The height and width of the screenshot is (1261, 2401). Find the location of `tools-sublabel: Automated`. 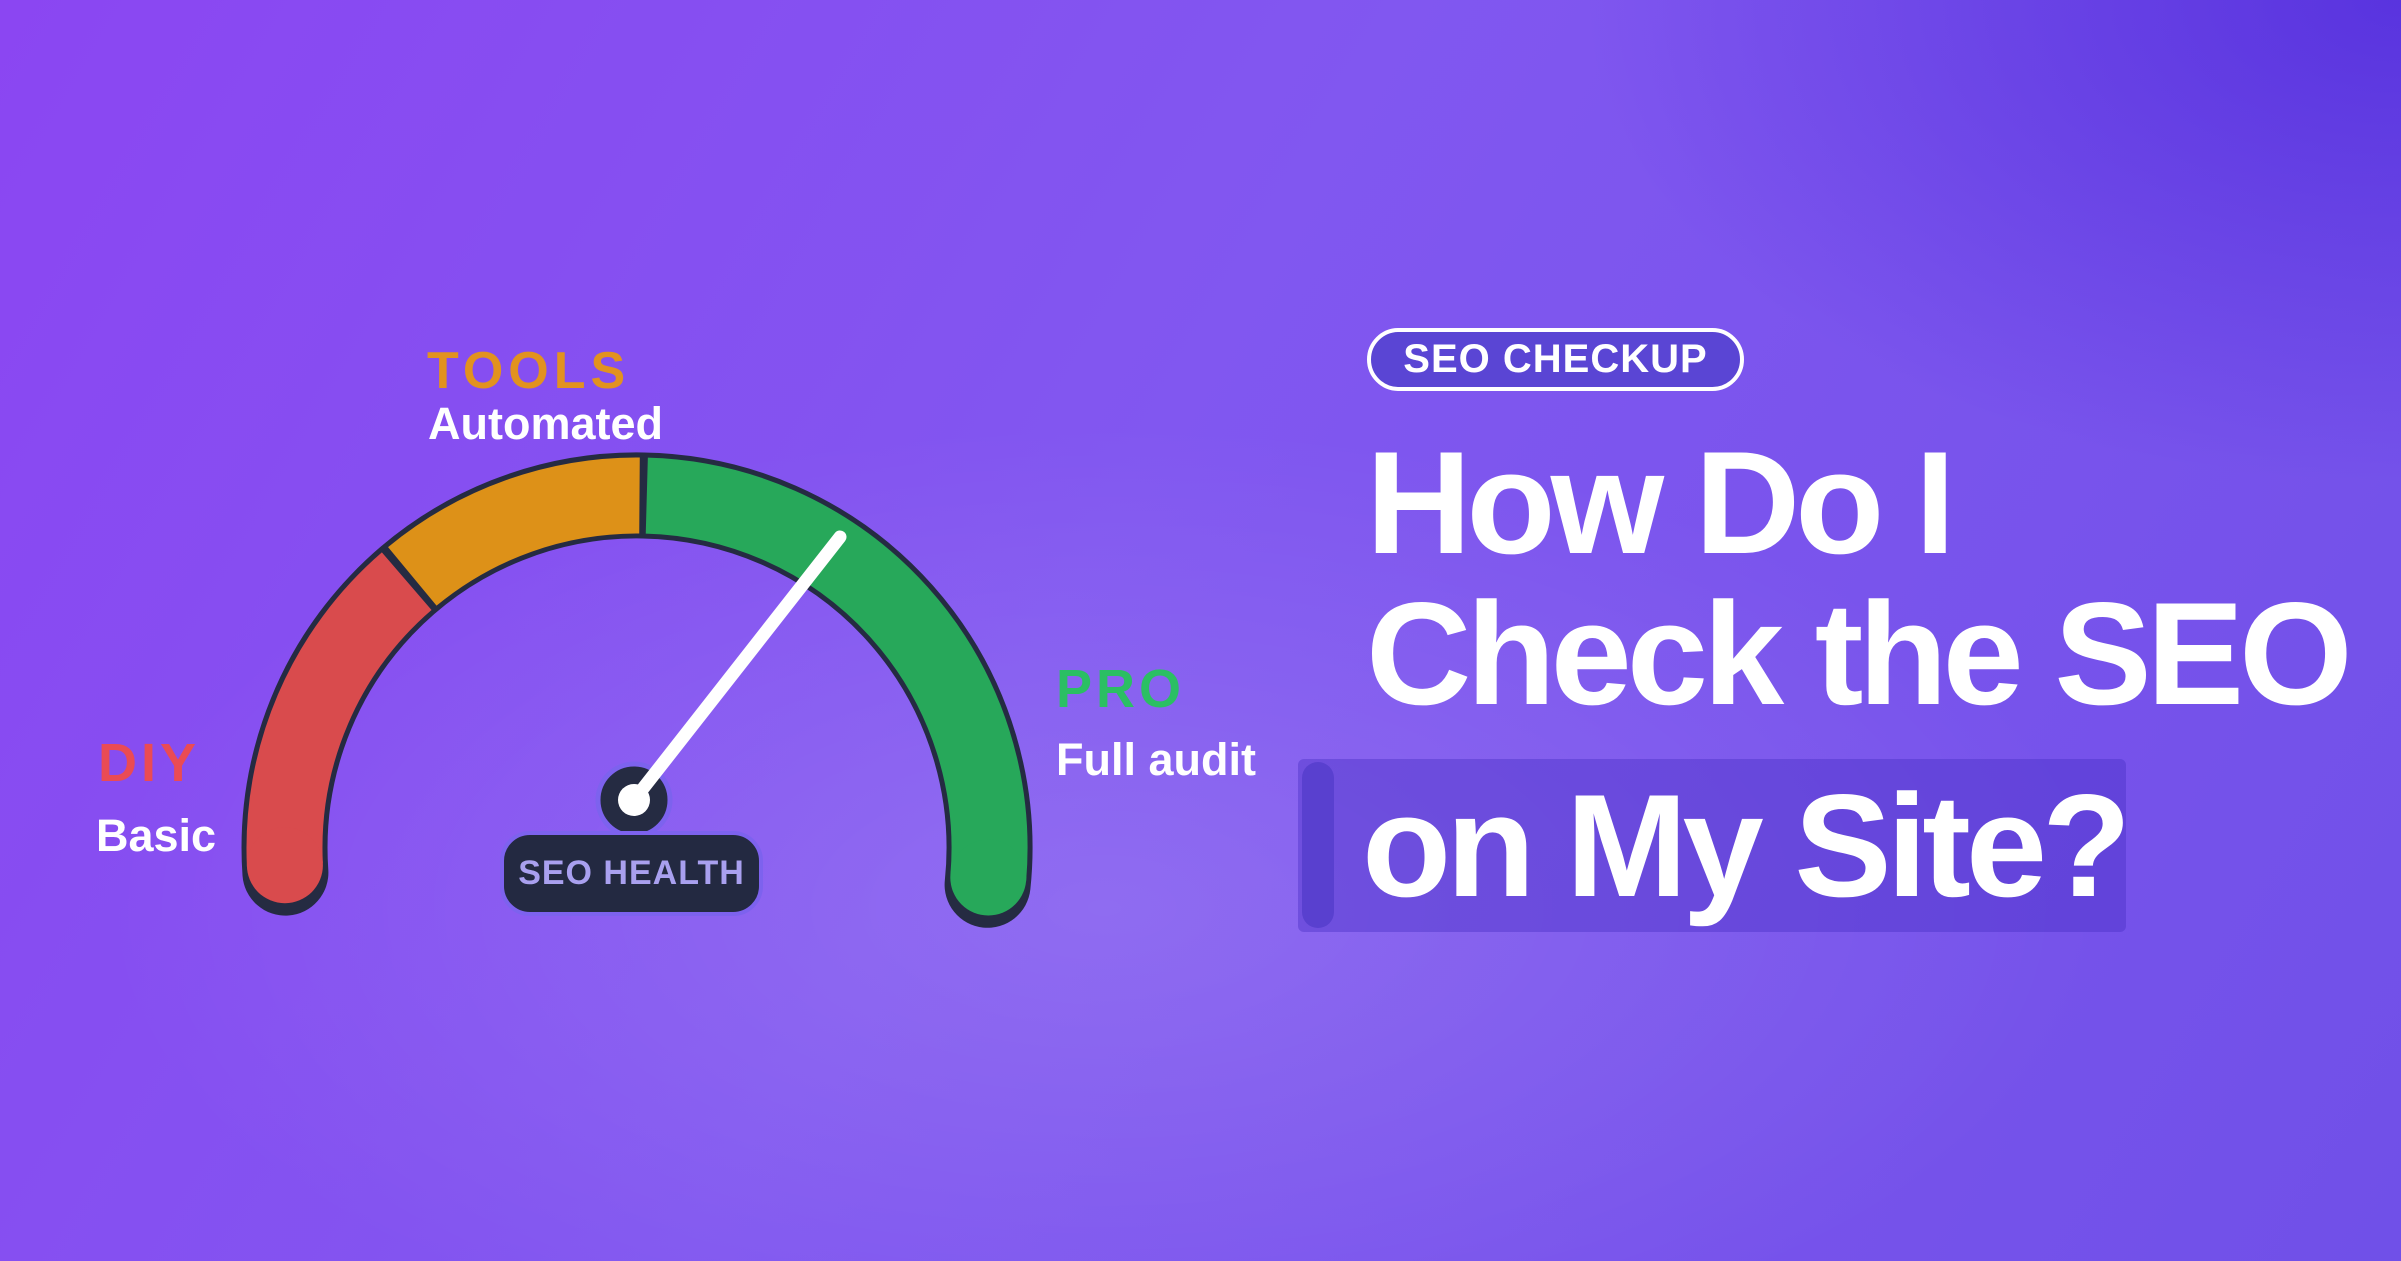

tools-sublabel: Automated is located at coordinates (545, 423).